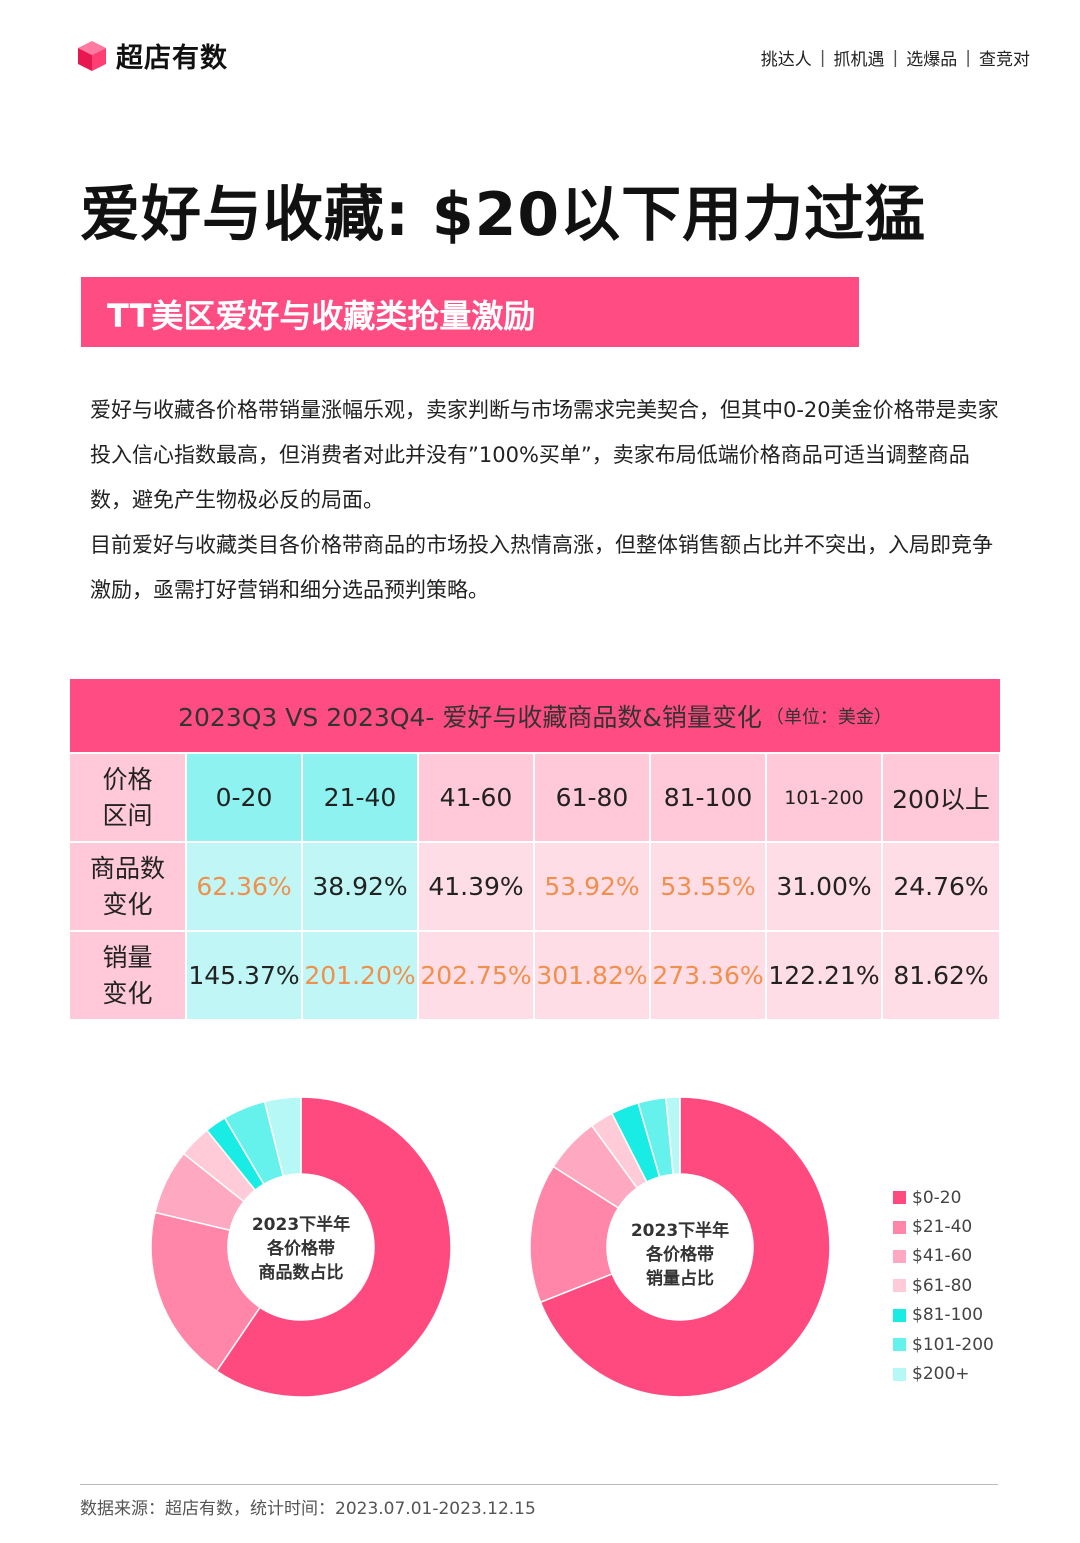 This screenshot has height=1543, width=1080. Describe the element at coordinates (941, 886) in the screenshot. I see `table-cell: 24.76%` at that location.